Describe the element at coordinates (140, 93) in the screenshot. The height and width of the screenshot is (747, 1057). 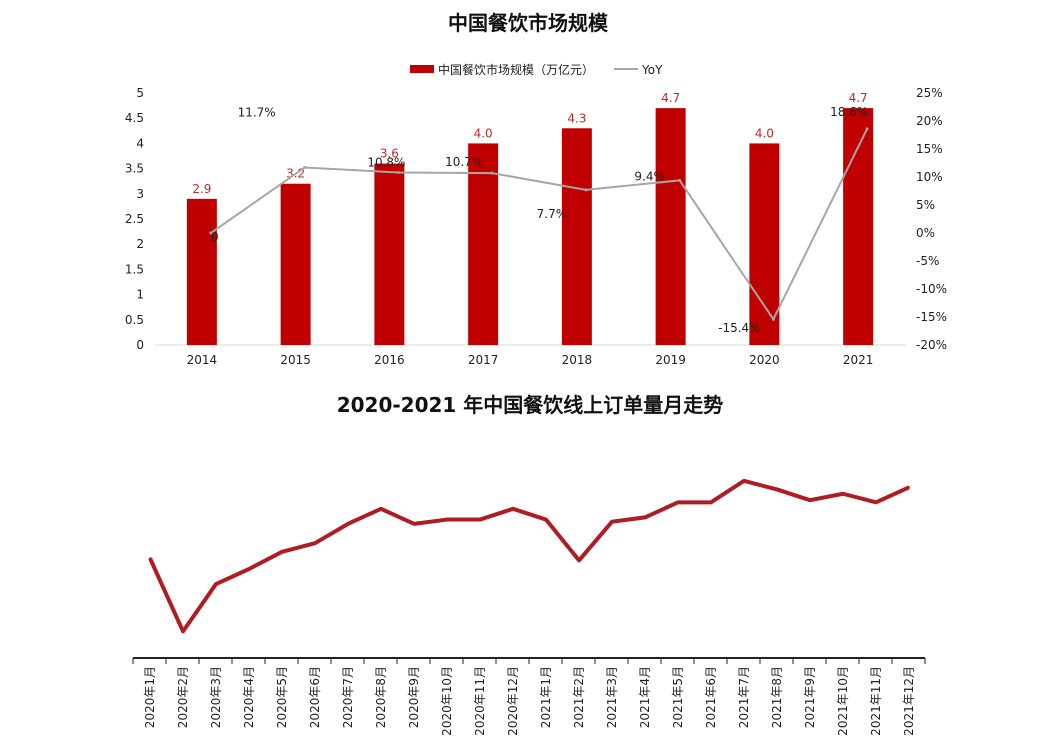
I see `left-tick-label: 5` at that location.